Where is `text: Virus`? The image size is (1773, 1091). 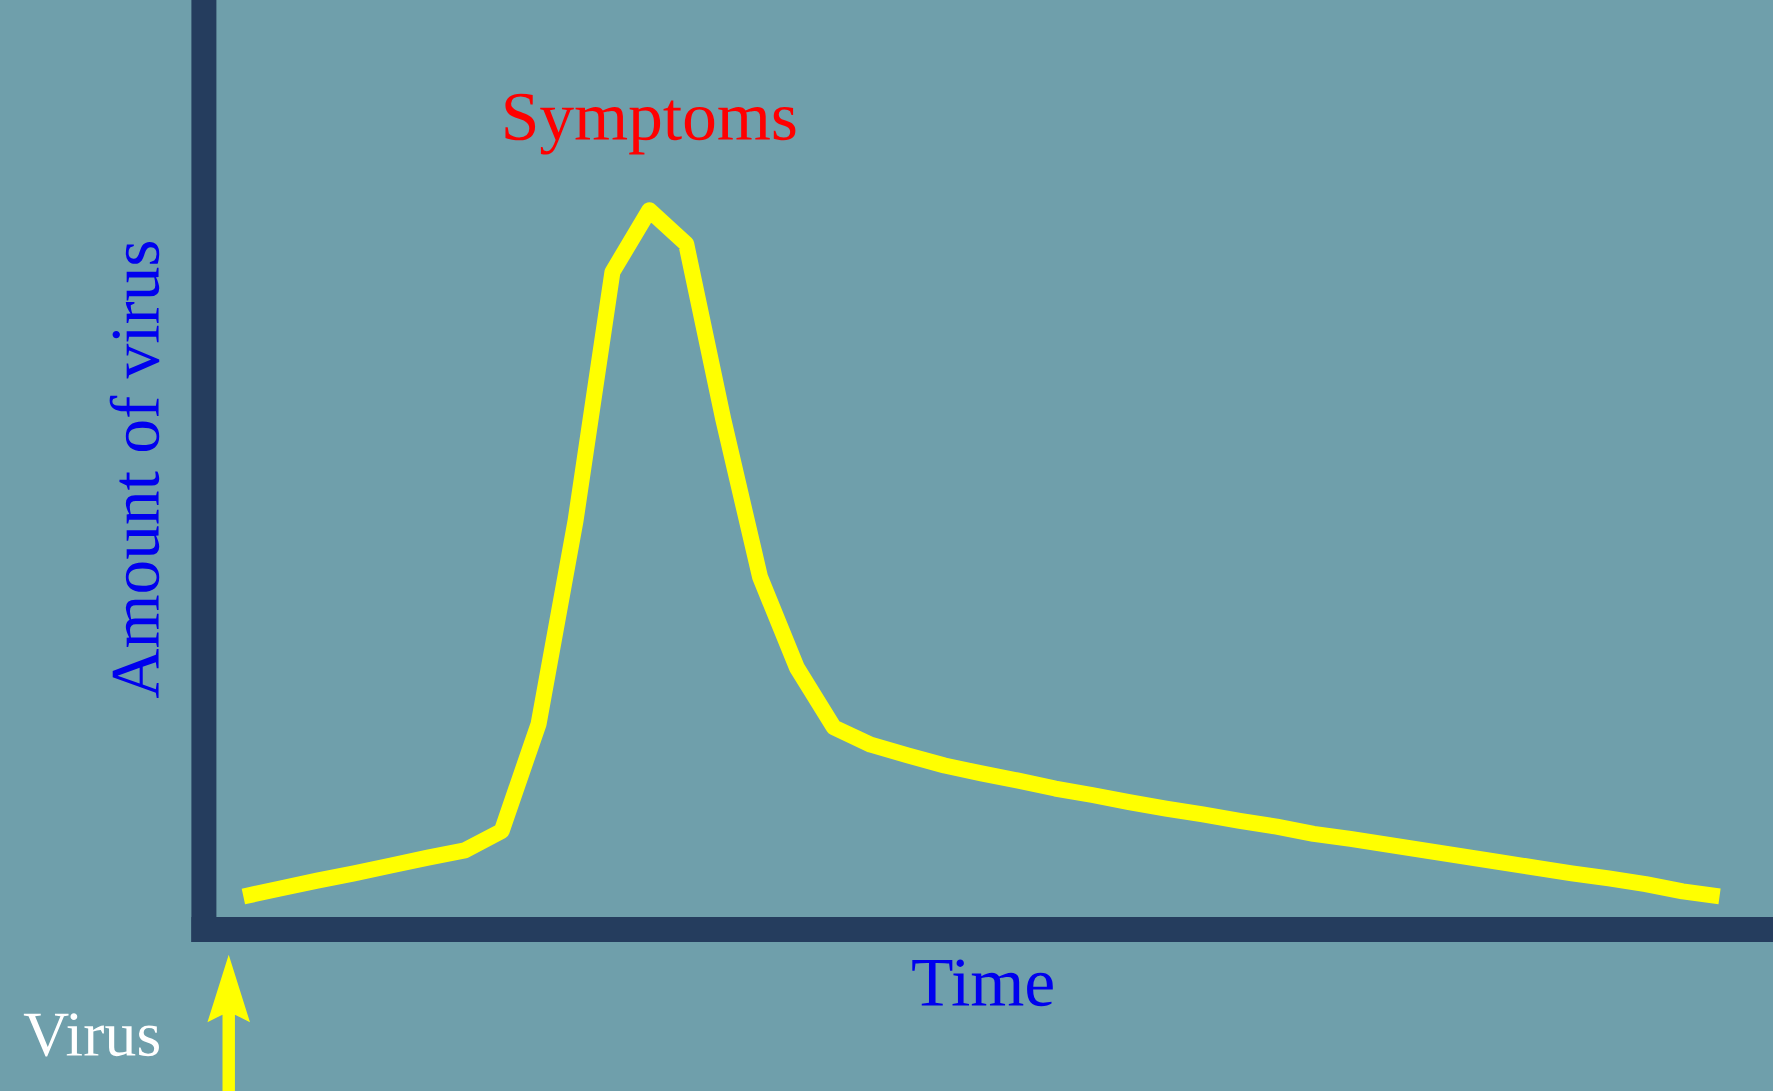
text: Virus is located at coordinates (91, 1035).